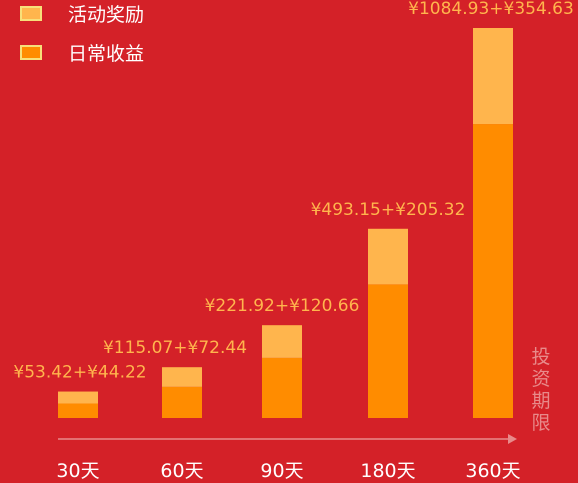 The height and width of the screenshot is (483, 578). Describe the element at coordinates (31, 52) in the screenshot. I see `legend-swatch-daily-earnings` at that location.